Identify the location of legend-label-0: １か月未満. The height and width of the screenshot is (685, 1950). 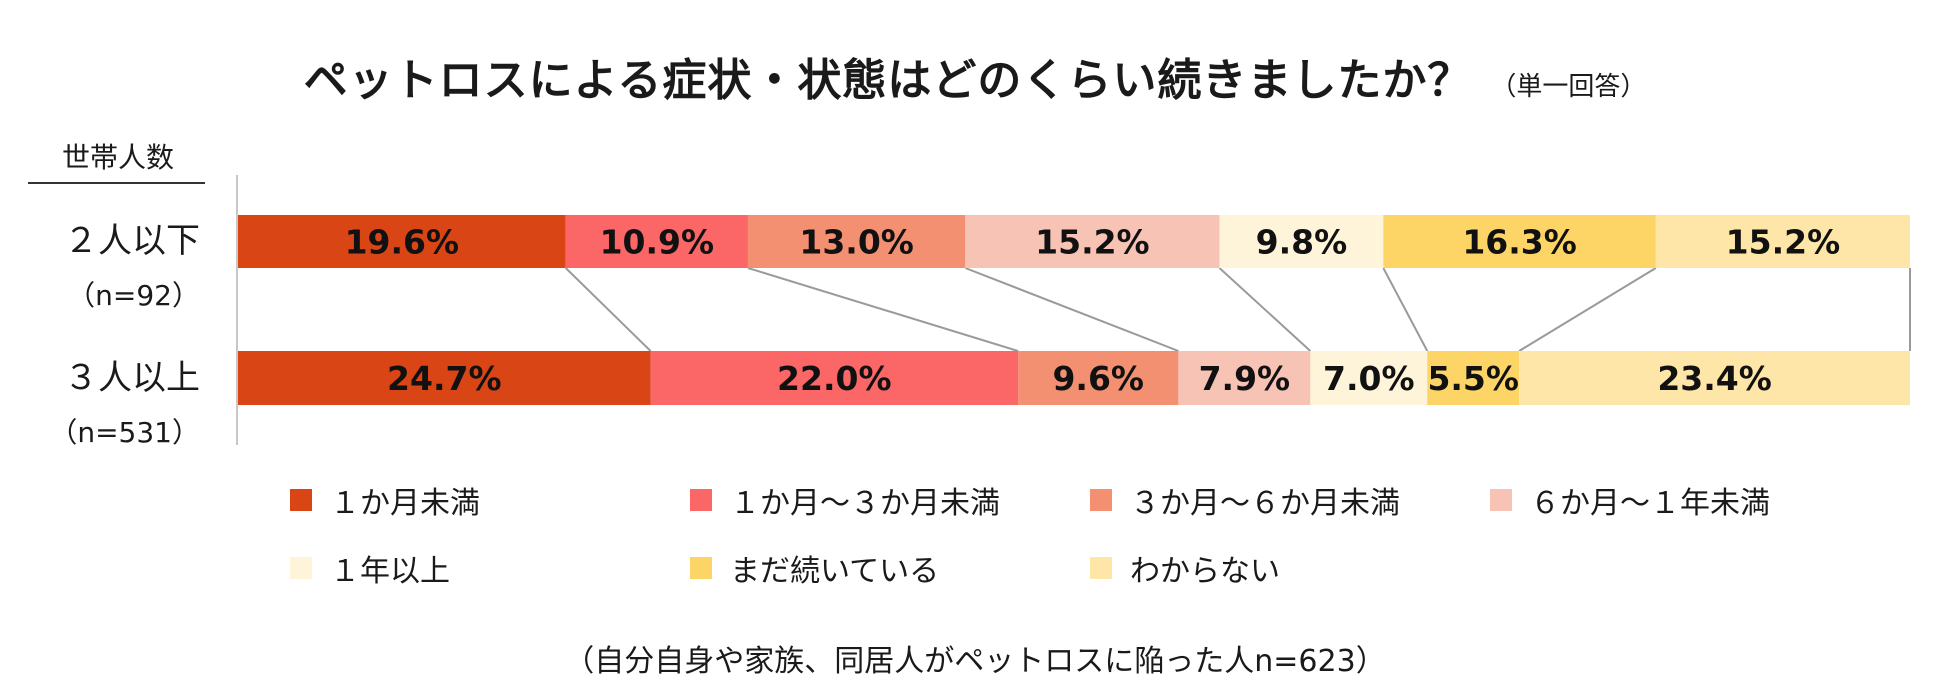
(405, 503).